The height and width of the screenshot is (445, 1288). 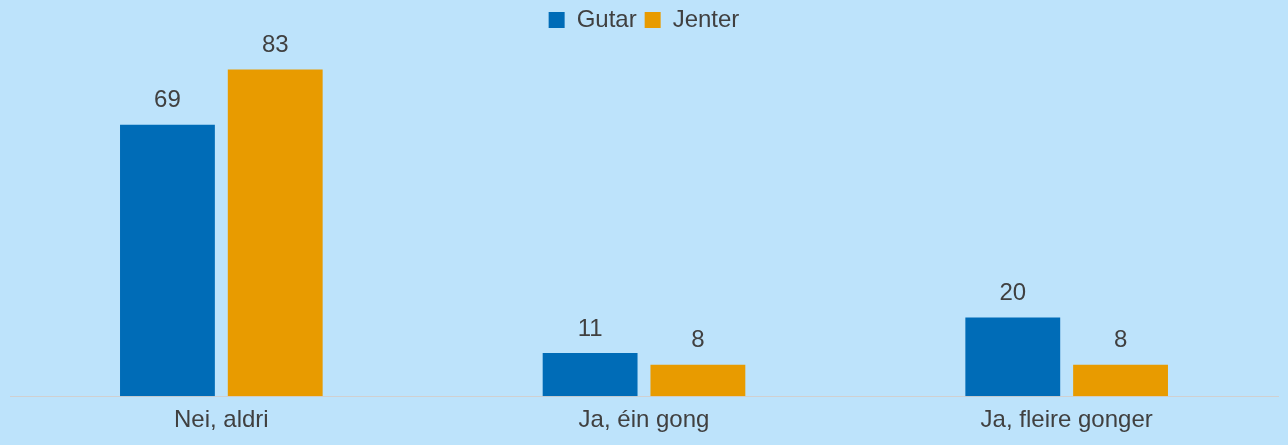 I want to click on x-tick-label: Ja, éin gong, so click(x=644, y=419).